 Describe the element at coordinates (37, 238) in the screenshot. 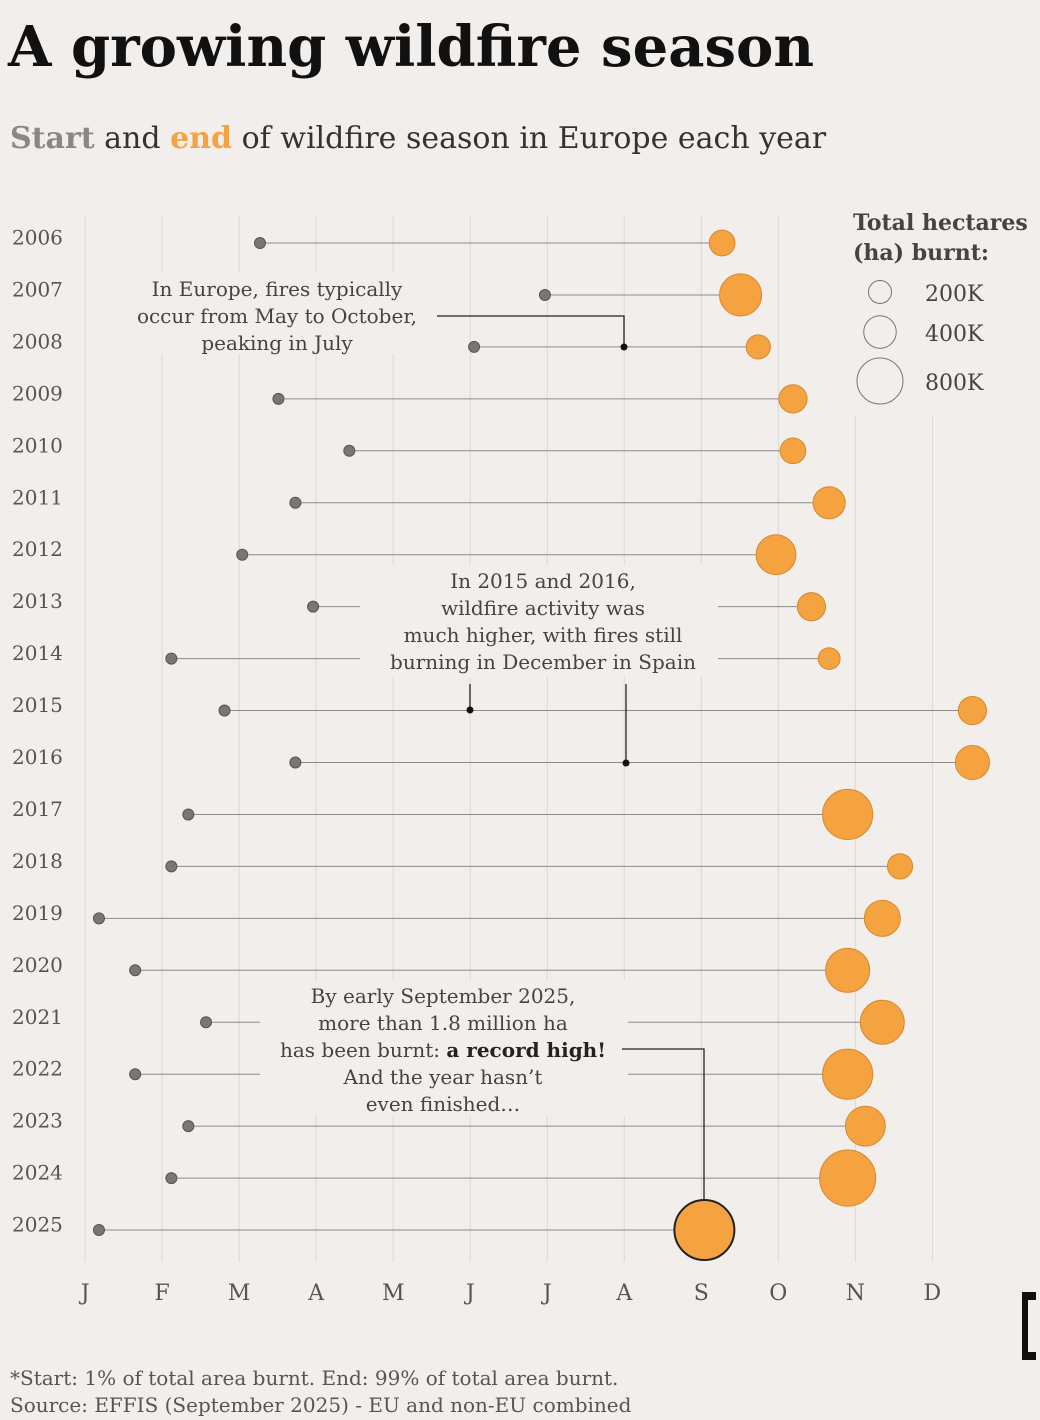

I see `y-tick-label: 2006` at that location.